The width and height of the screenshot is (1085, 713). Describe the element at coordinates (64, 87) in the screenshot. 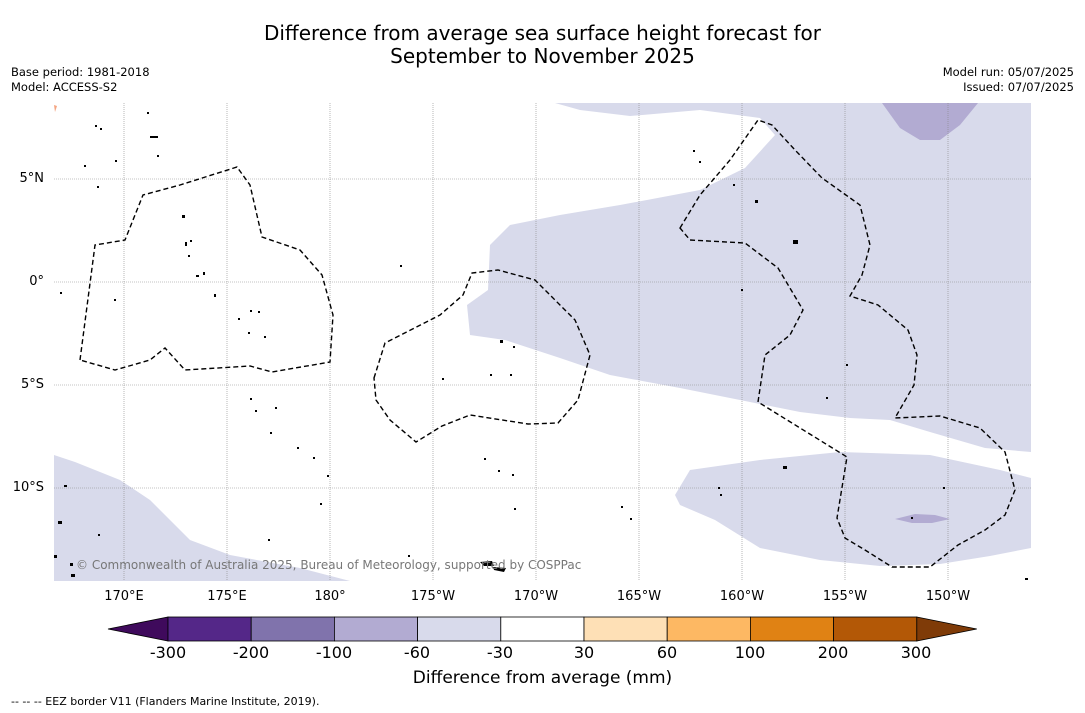

I see `model-name: Model: ACCESS-S2` at that location.